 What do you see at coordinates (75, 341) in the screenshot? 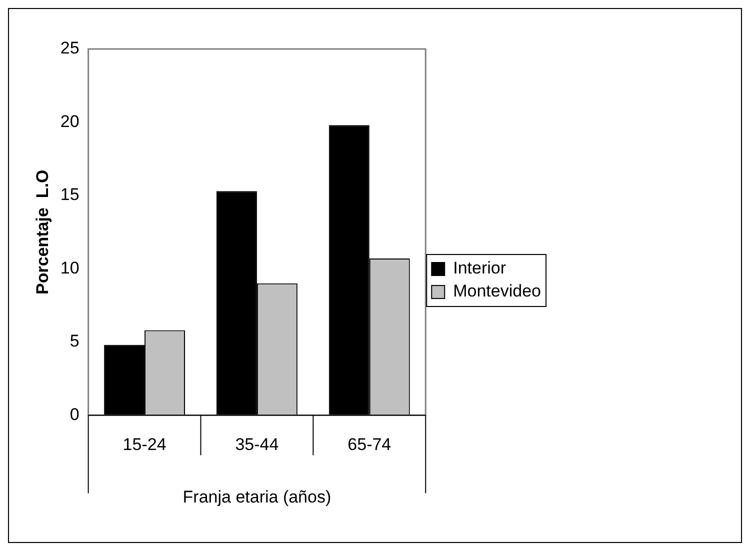
I see `y-tick-label: 5` at bounding box center [75, 341].